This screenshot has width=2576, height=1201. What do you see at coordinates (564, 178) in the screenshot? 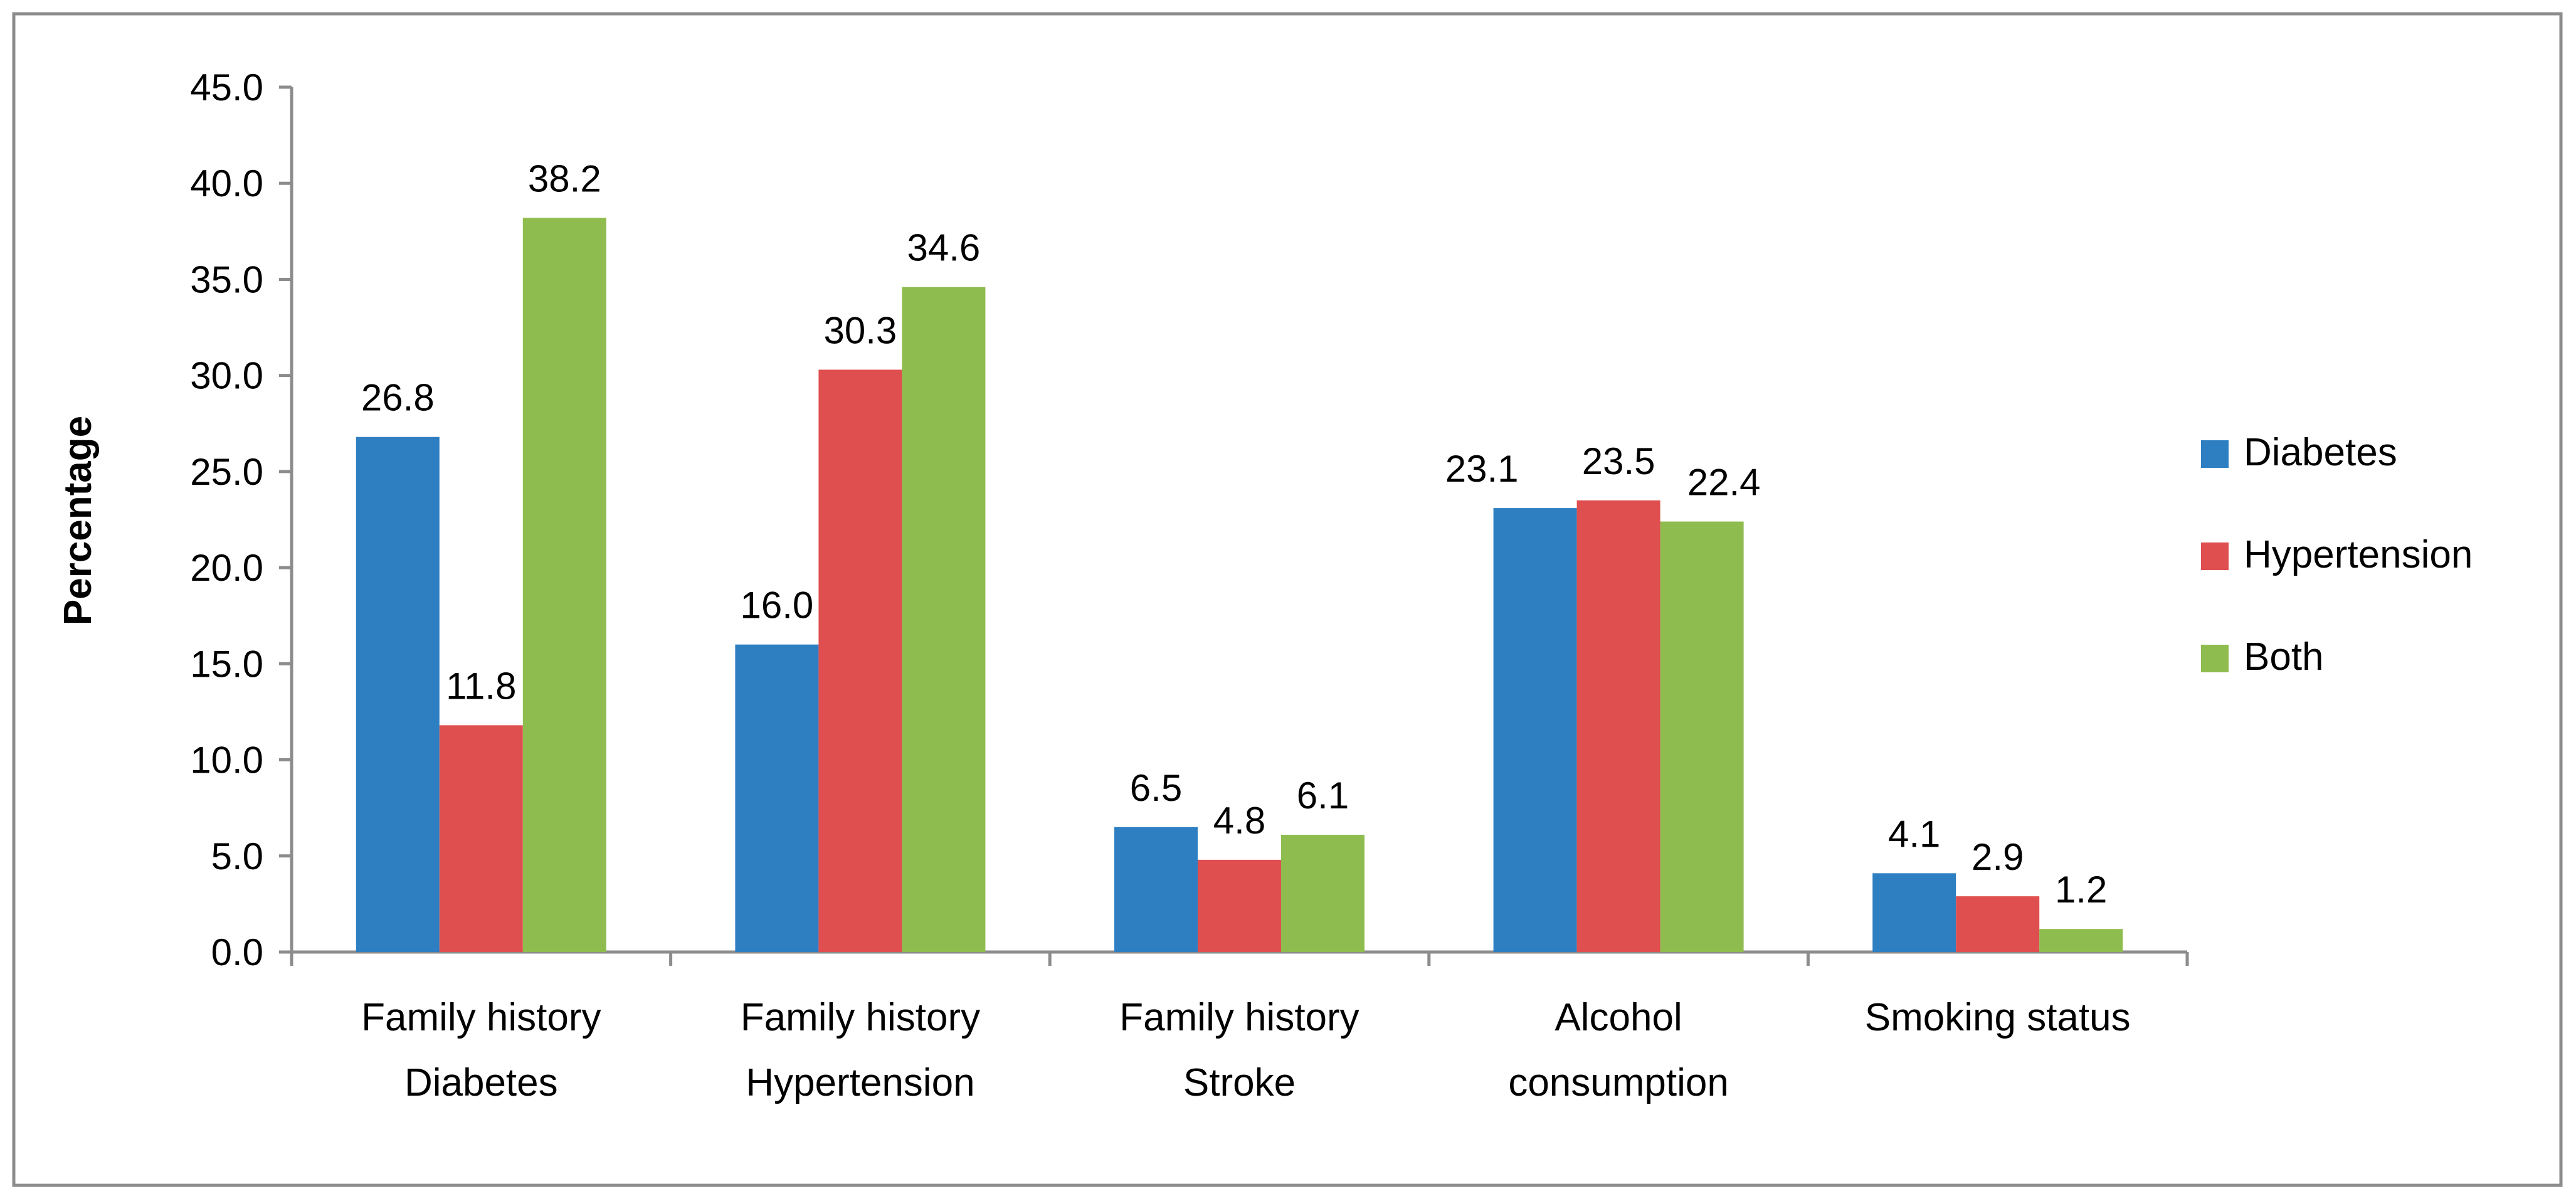
I see `data-label: 38.2` at bounding box center [564, 178].